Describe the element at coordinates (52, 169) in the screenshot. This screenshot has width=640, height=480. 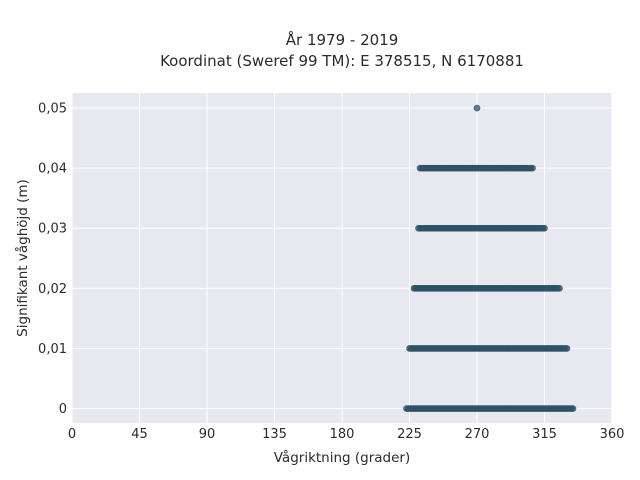
I see `y-tick-label: 0,04` at that location.